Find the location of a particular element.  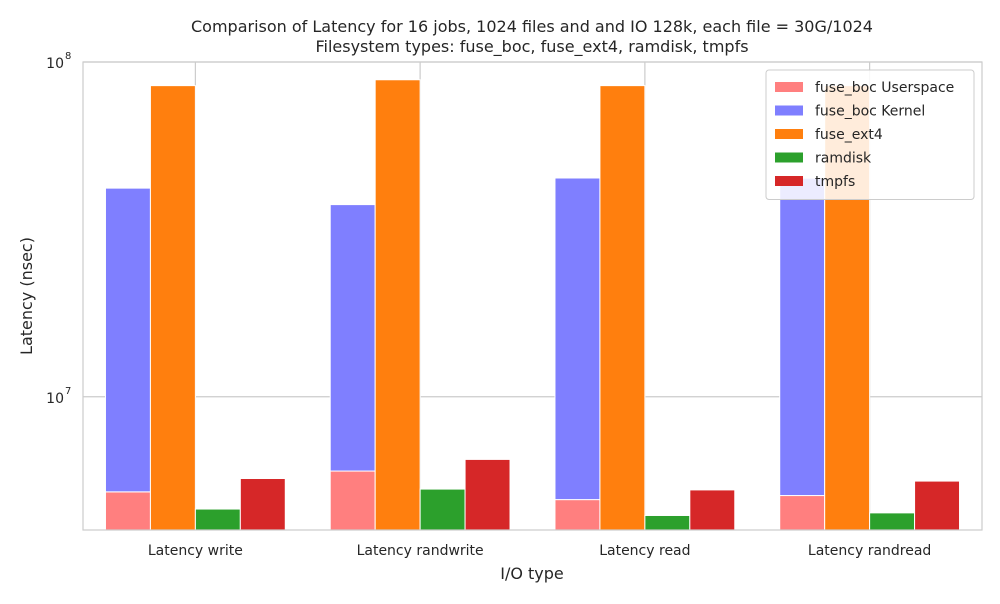

y-tick-exponent: 7 is located at coordinates (68, 391).